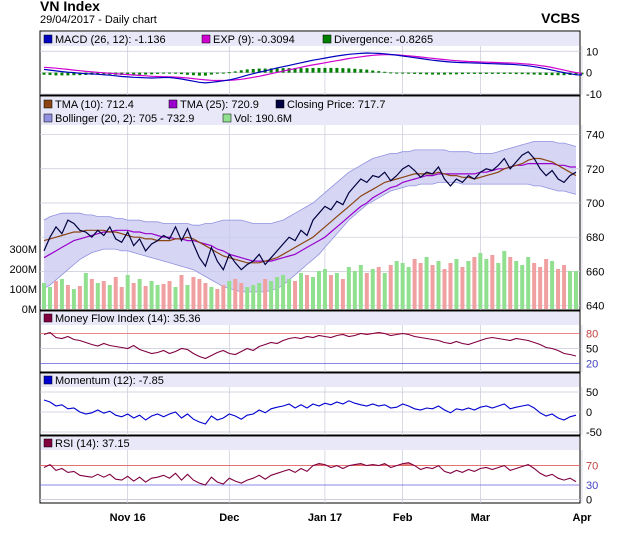 This screenshot has height=540, width=620. Describe the element at coordinates (583, 518) in the screenshot. I see `x-tick-label: Apr` at that location.